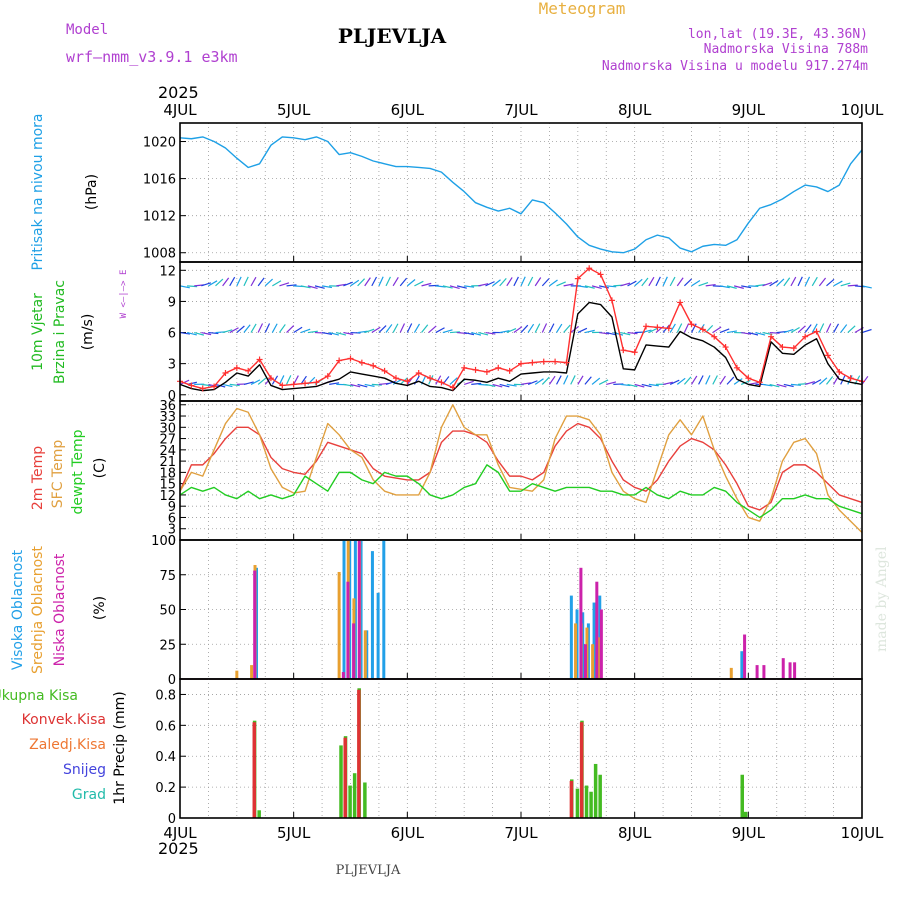  What do you see at coordinates (521, 468) in the screenshot?
I see `series-line-sfc` at bounding box center [521, 468].